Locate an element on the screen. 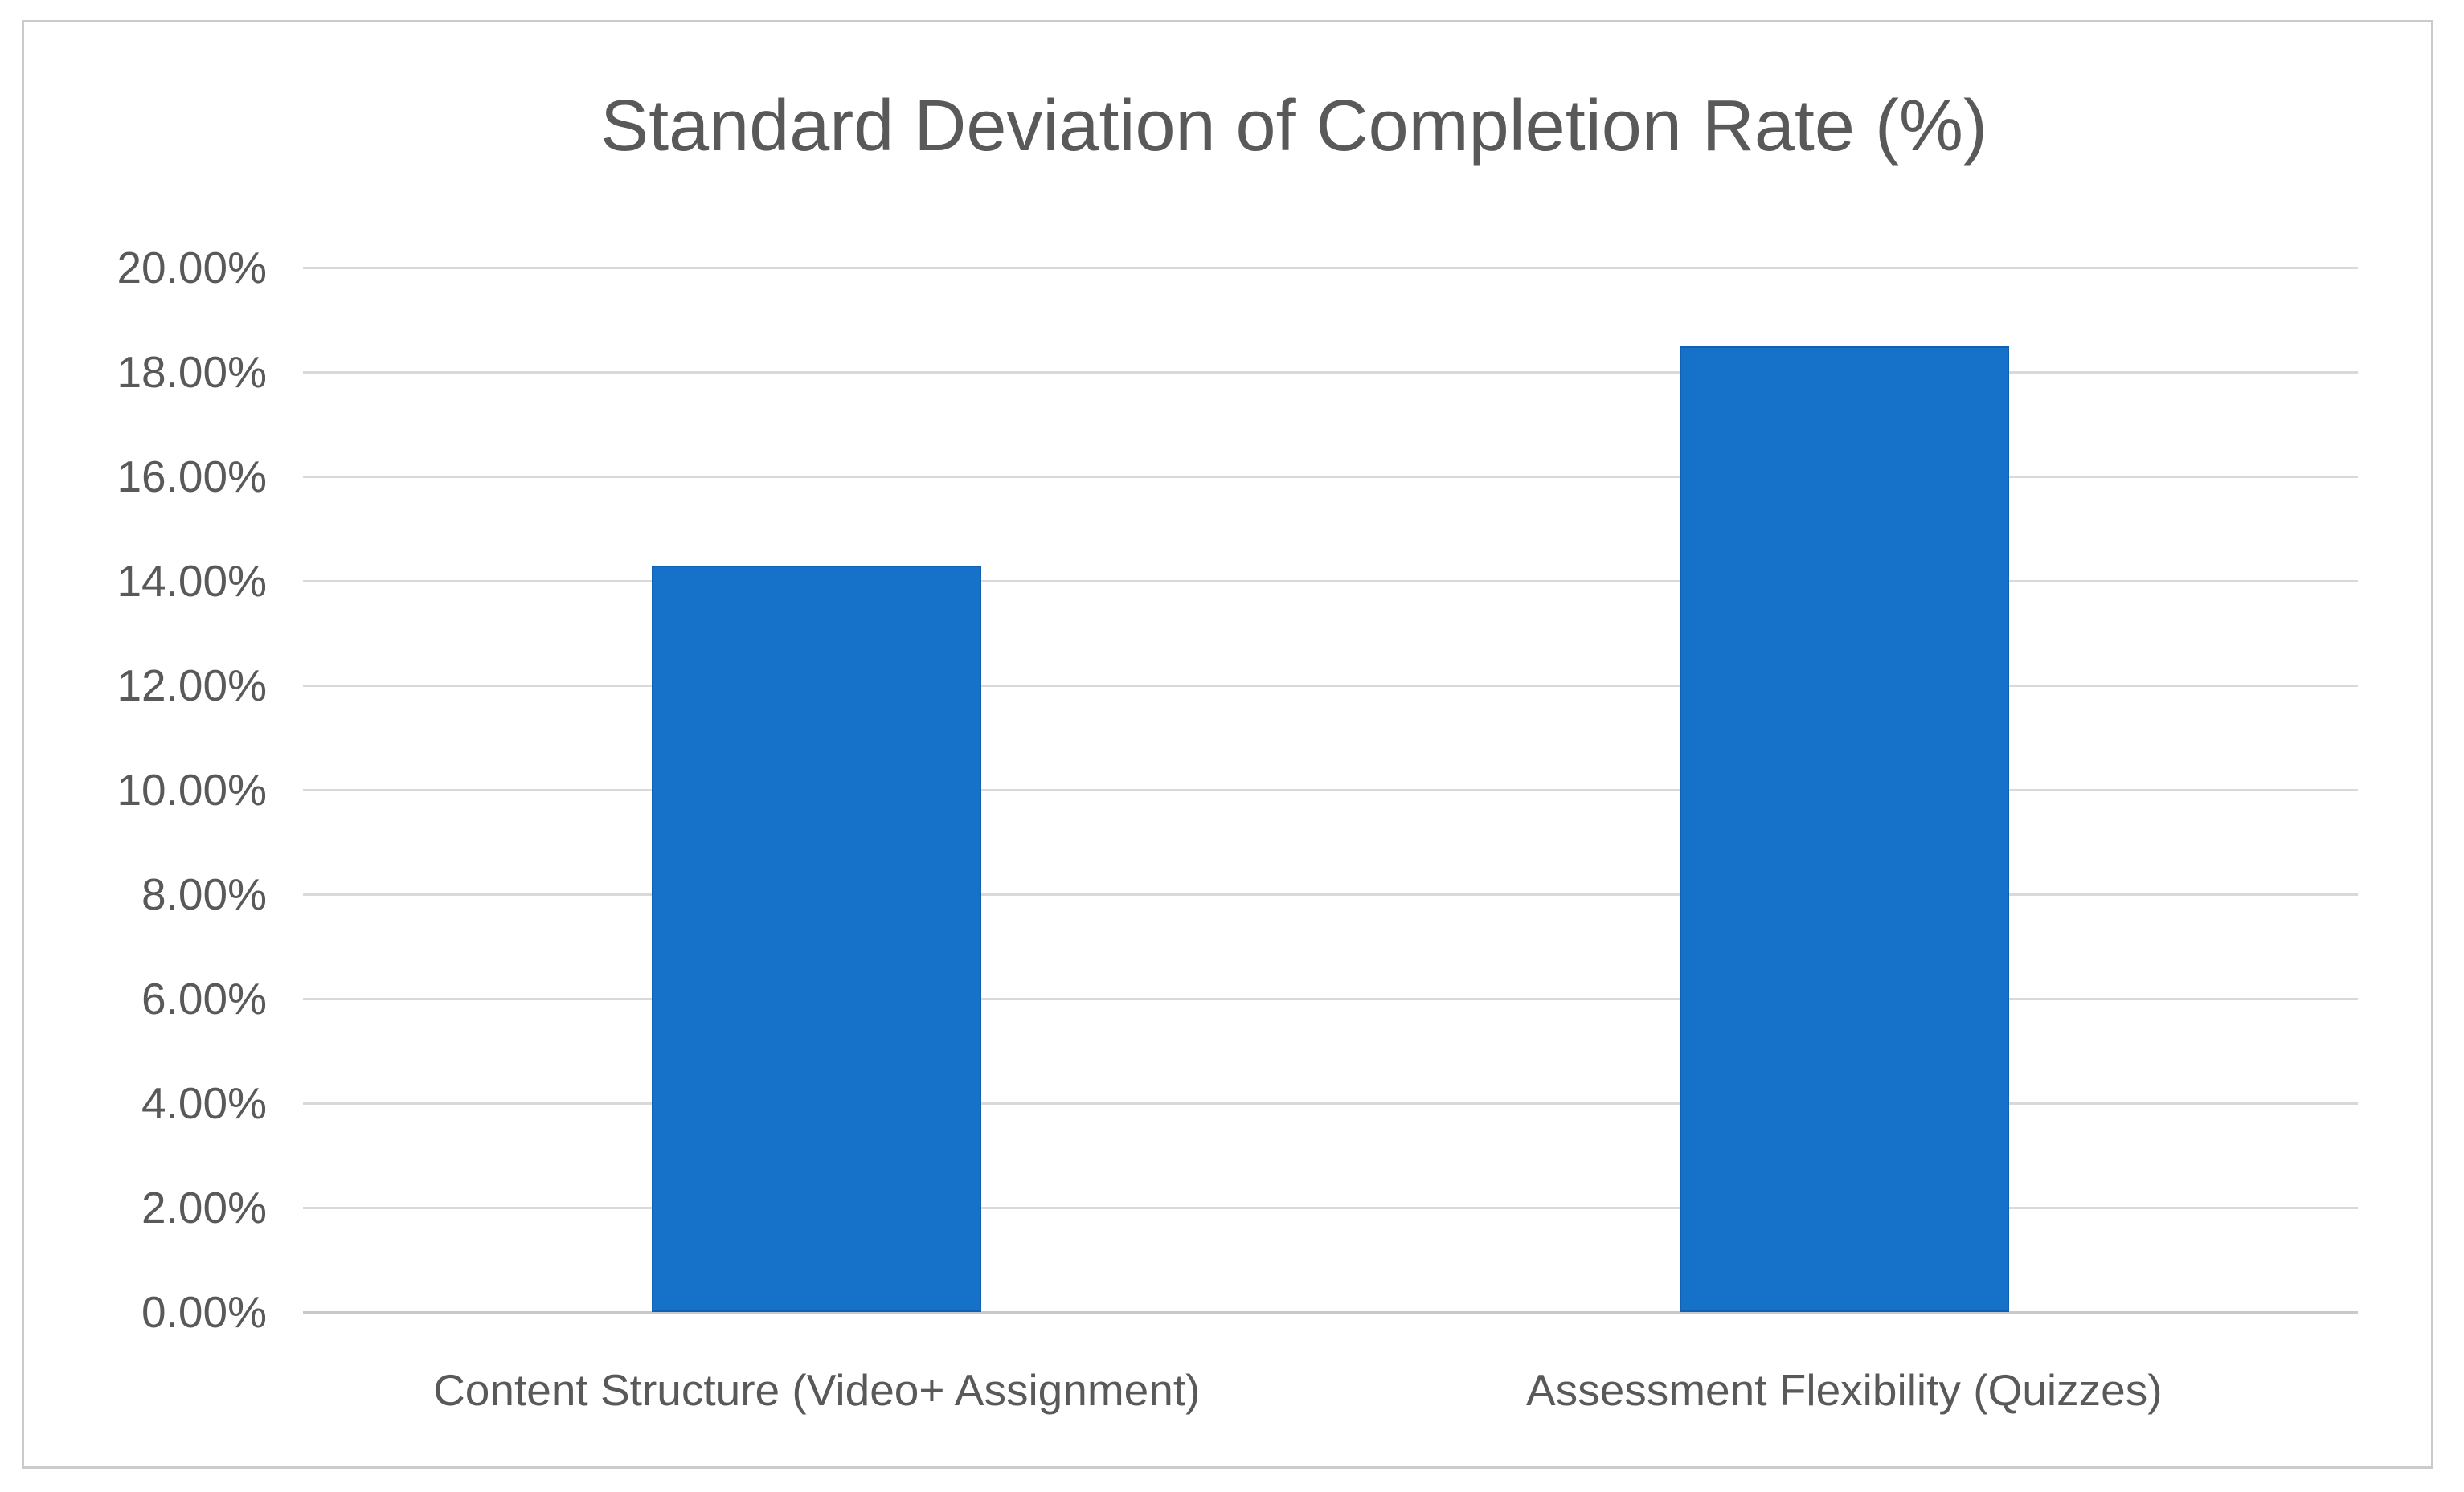 This screenshot has height=1492, width=2464. y-tick-label: 8.00% is located at coordinates (204, 894).